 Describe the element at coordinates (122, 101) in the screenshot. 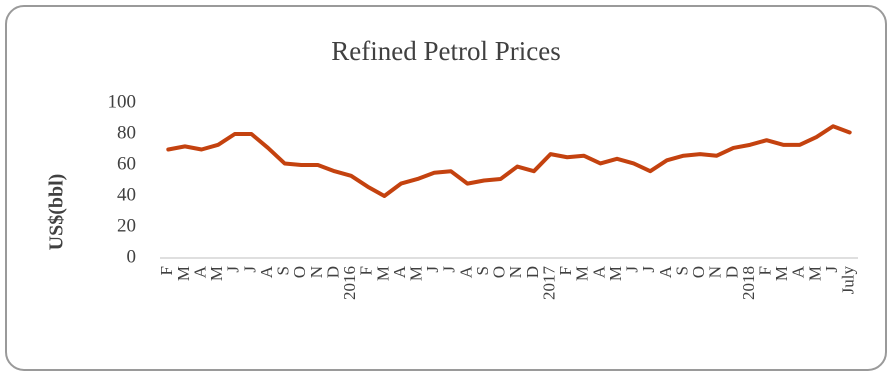

I see `y-tick-label: 100` at that location.